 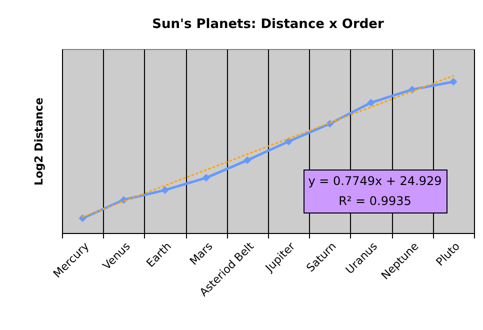 What do you see at coordinates (39, 142) in the screenshot?
I see `y-axis-title: Log2 Distance` at bounding box center [39, 142].